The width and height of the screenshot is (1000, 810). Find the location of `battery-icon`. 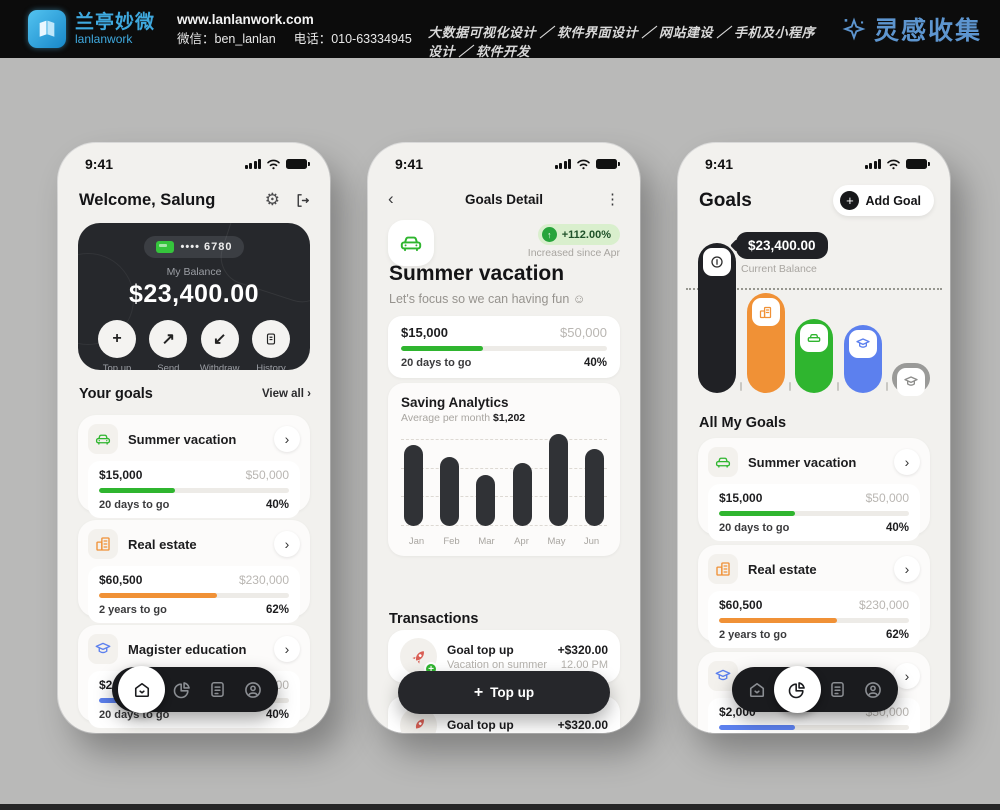

battery-icon is located at coordinates (298, 164).